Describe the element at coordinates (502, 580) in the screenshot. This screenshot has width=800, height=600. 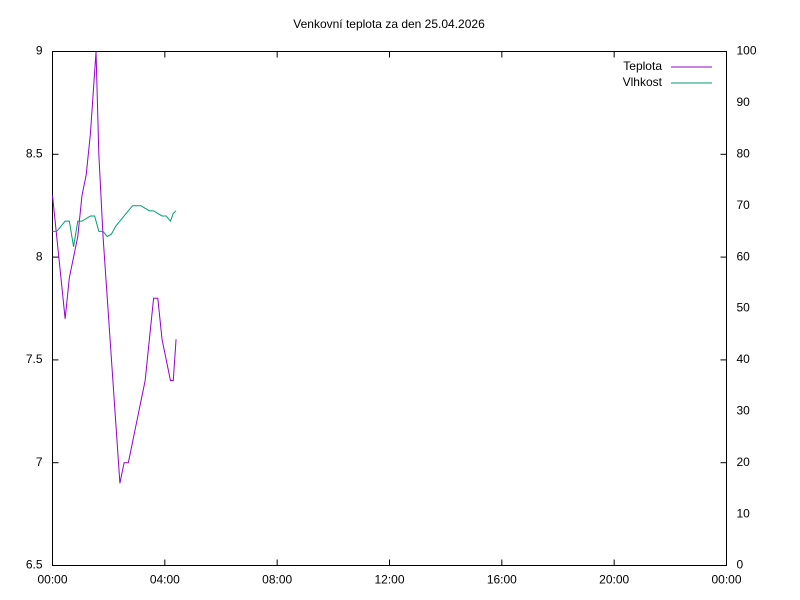
I see `x-tick-label: 16:00` at that location.